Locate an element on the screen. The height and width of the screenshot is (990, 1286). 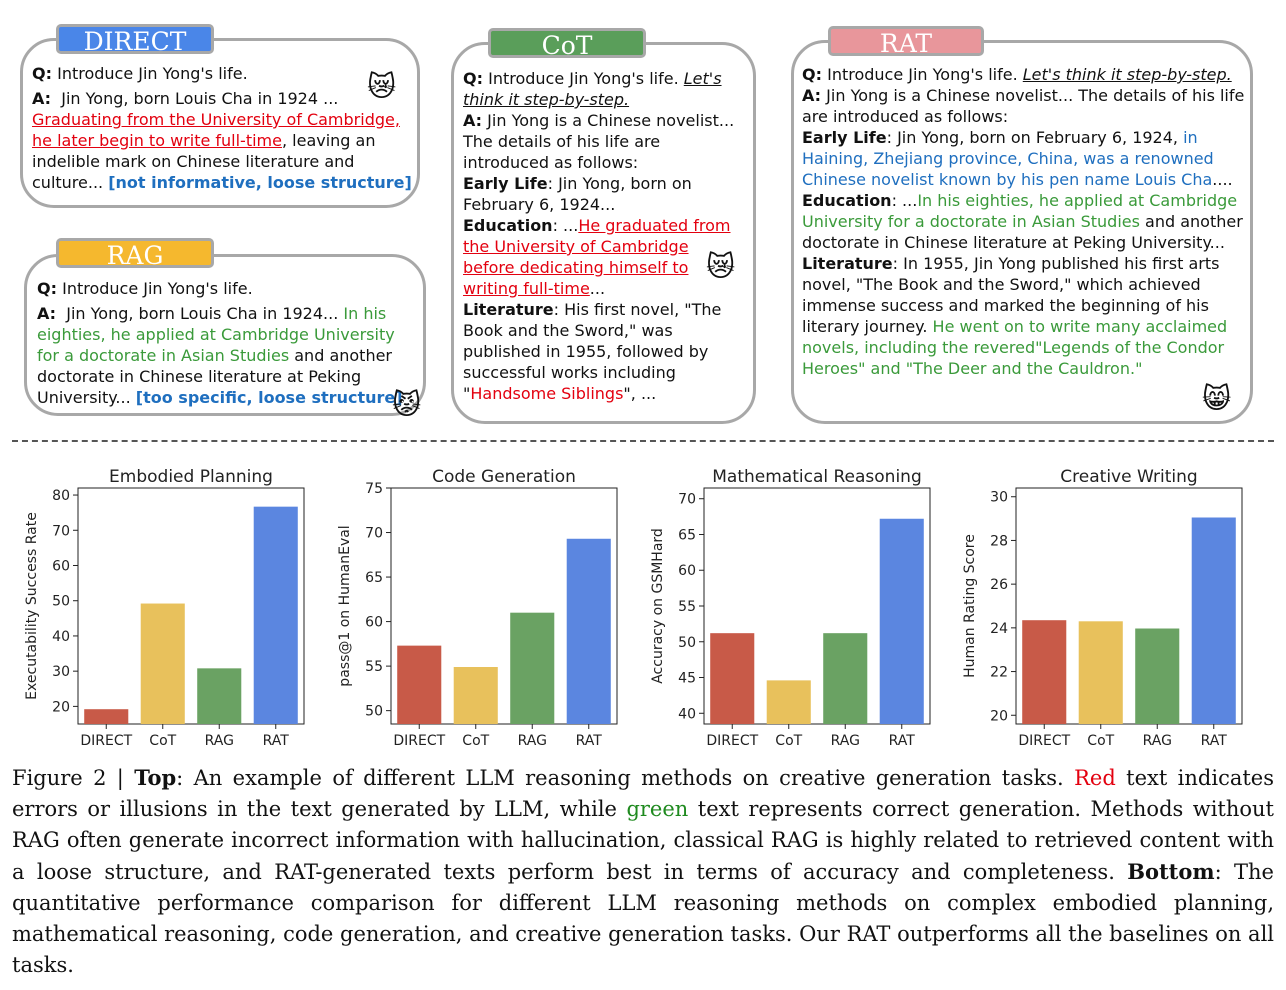
bar-cot is located at coordinates (788, 702).